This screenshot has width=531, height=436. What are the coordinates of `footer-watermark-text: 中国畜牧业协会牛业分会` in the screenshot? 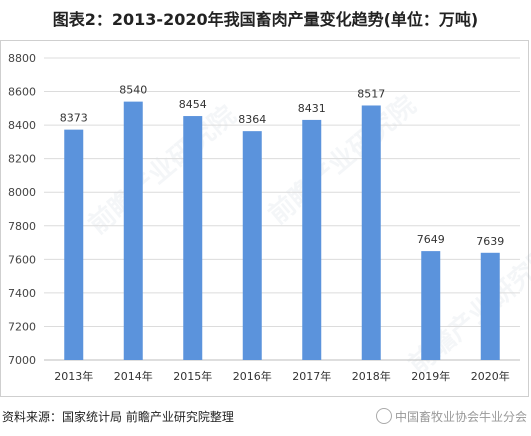 It's located at (460, 417).